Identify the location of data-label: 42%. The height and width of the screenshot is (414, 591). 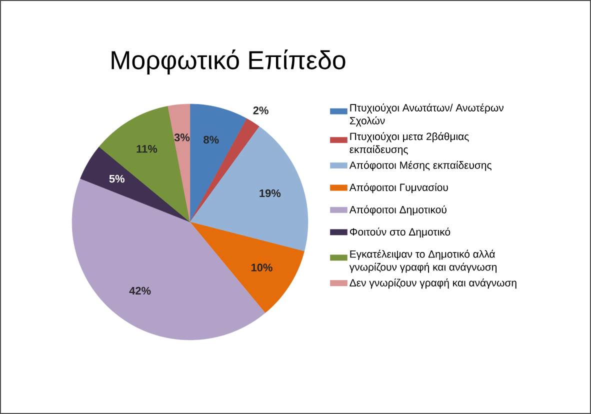
(140, 290).